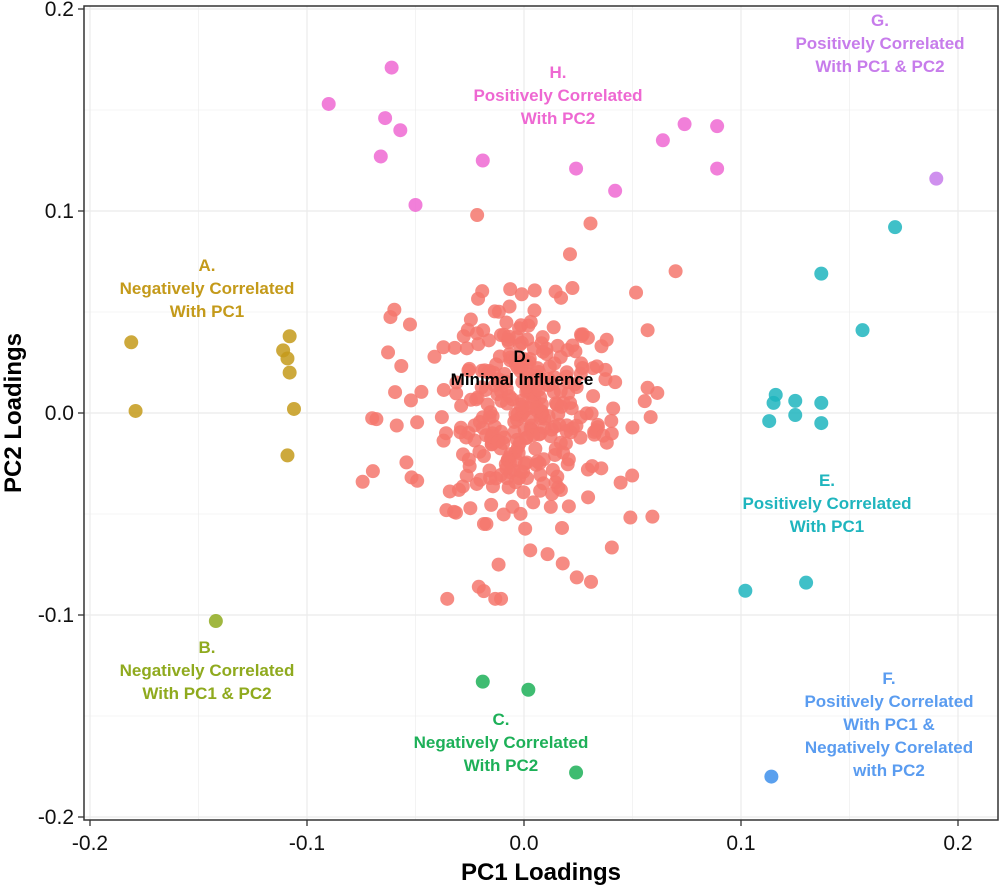 The image size is (1000, 888). What do you see at coordinates (56, 615) in the screenshot?
I see `y-tick-label: -0.1` at bounding box center [56, 615].